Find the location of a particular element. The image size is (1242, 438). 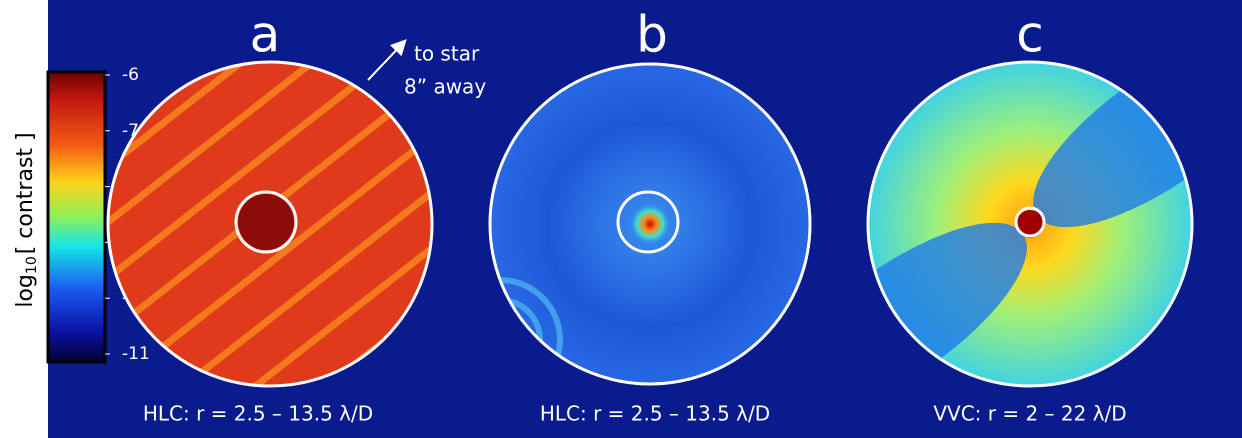

tick-label: -6 is located at coordinates (130, 75).